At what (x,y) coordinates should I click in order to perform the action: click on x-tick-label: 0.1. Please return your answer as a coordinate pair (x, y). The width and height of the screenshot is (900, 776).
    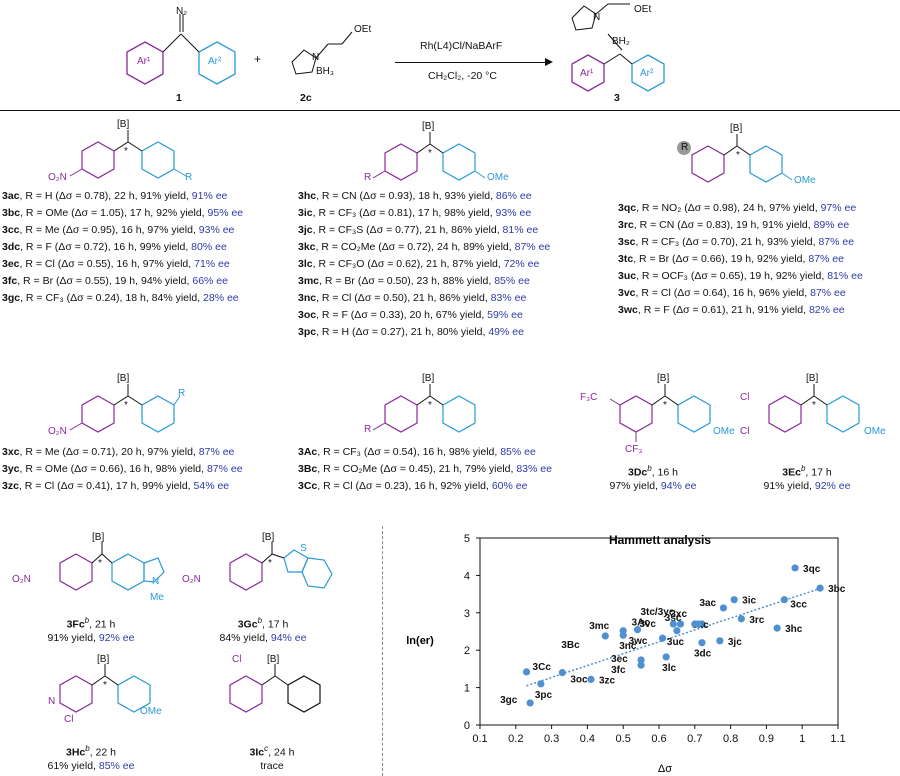
    Looking at the image, I should click on (479, 739).